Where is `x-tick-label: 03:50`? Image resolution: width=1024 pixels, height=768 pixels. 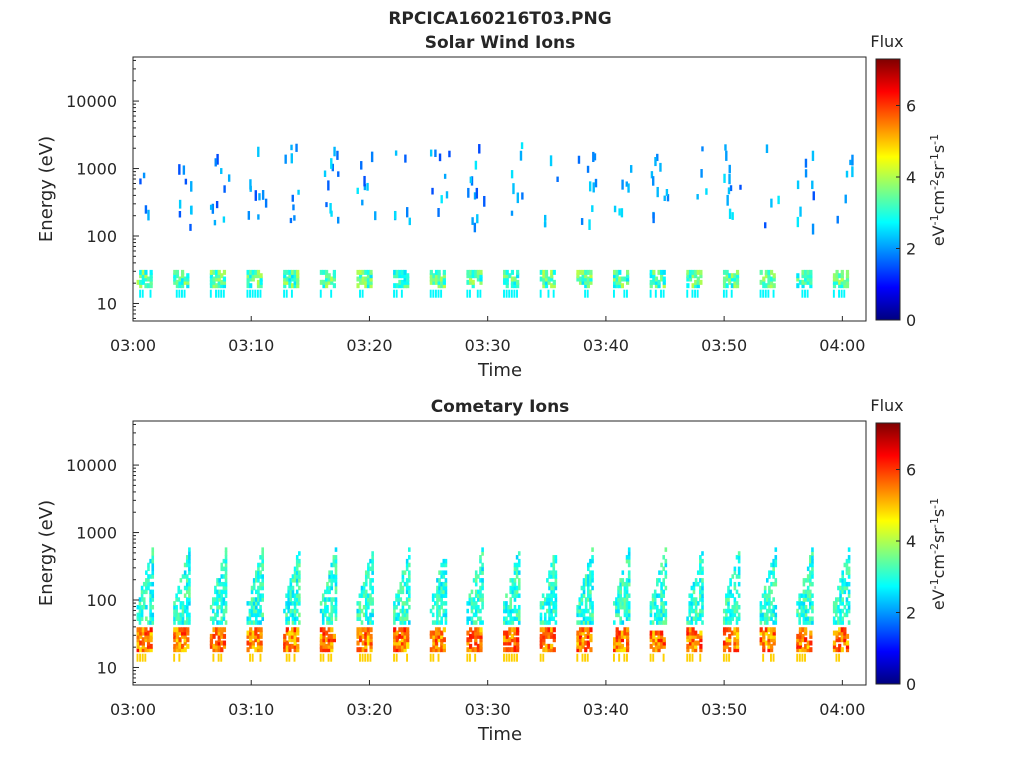
x-tick-label: 03:50 is located at coordinates (724, 345).